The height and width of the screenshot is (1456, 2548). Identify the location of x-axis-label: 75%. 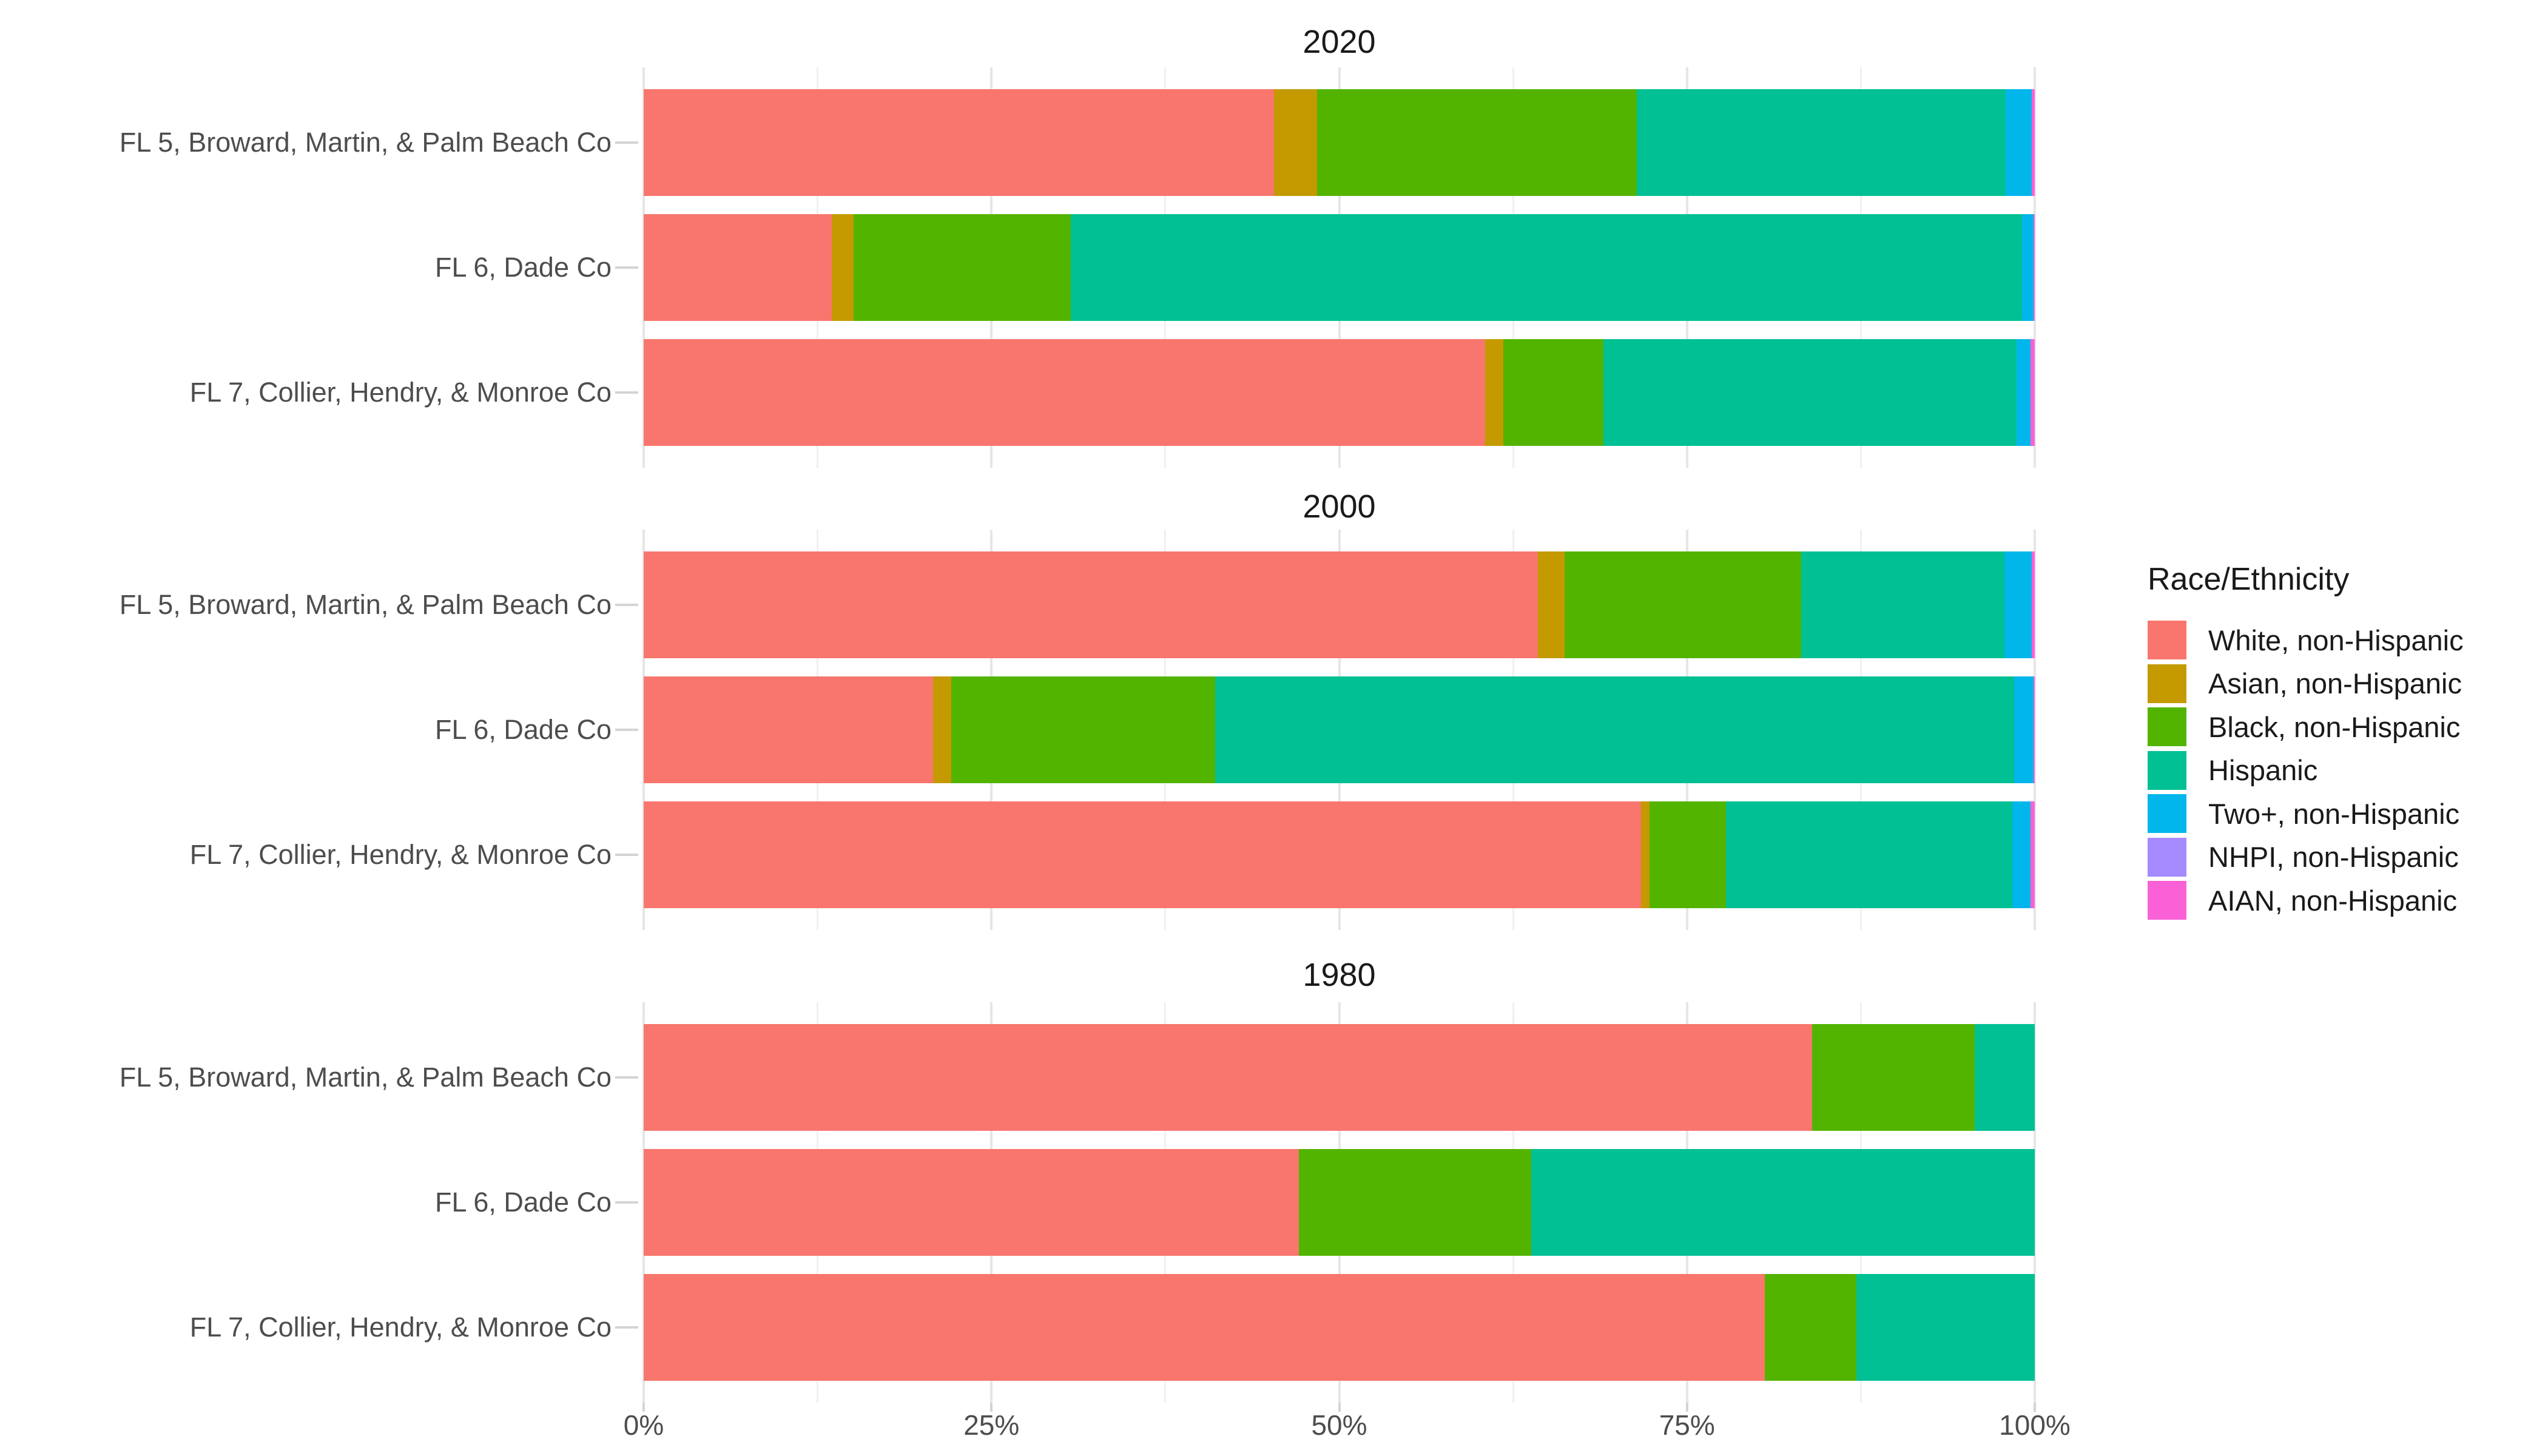
(1687, 1425).